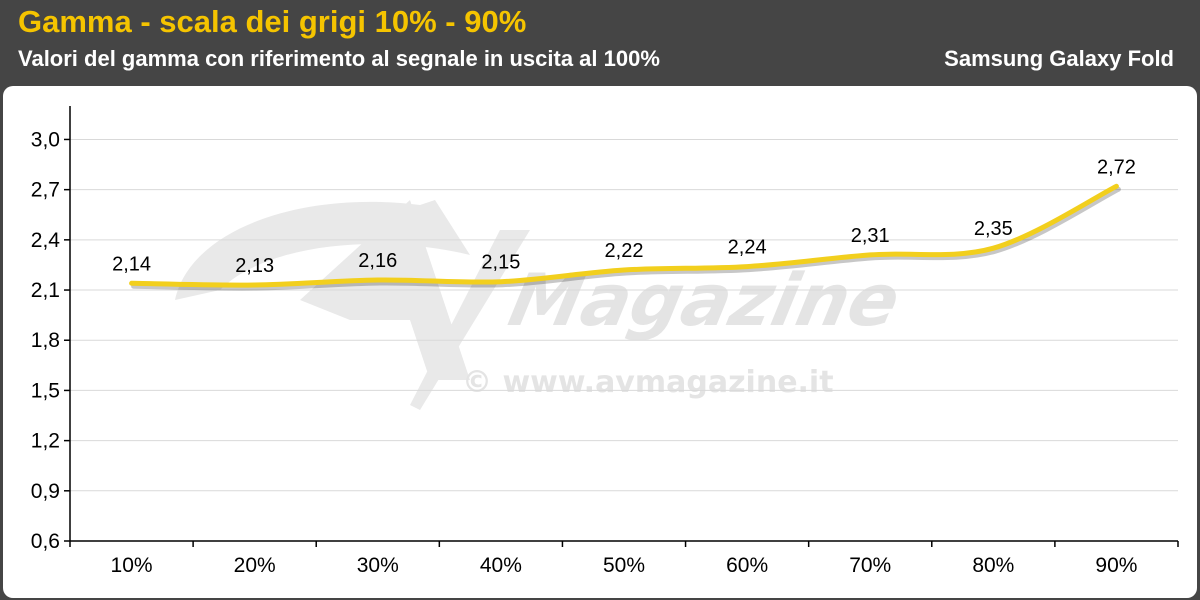 This screenshot has height=600, width=1200. I want to click on data-label: 2,16, so click(377, 261).